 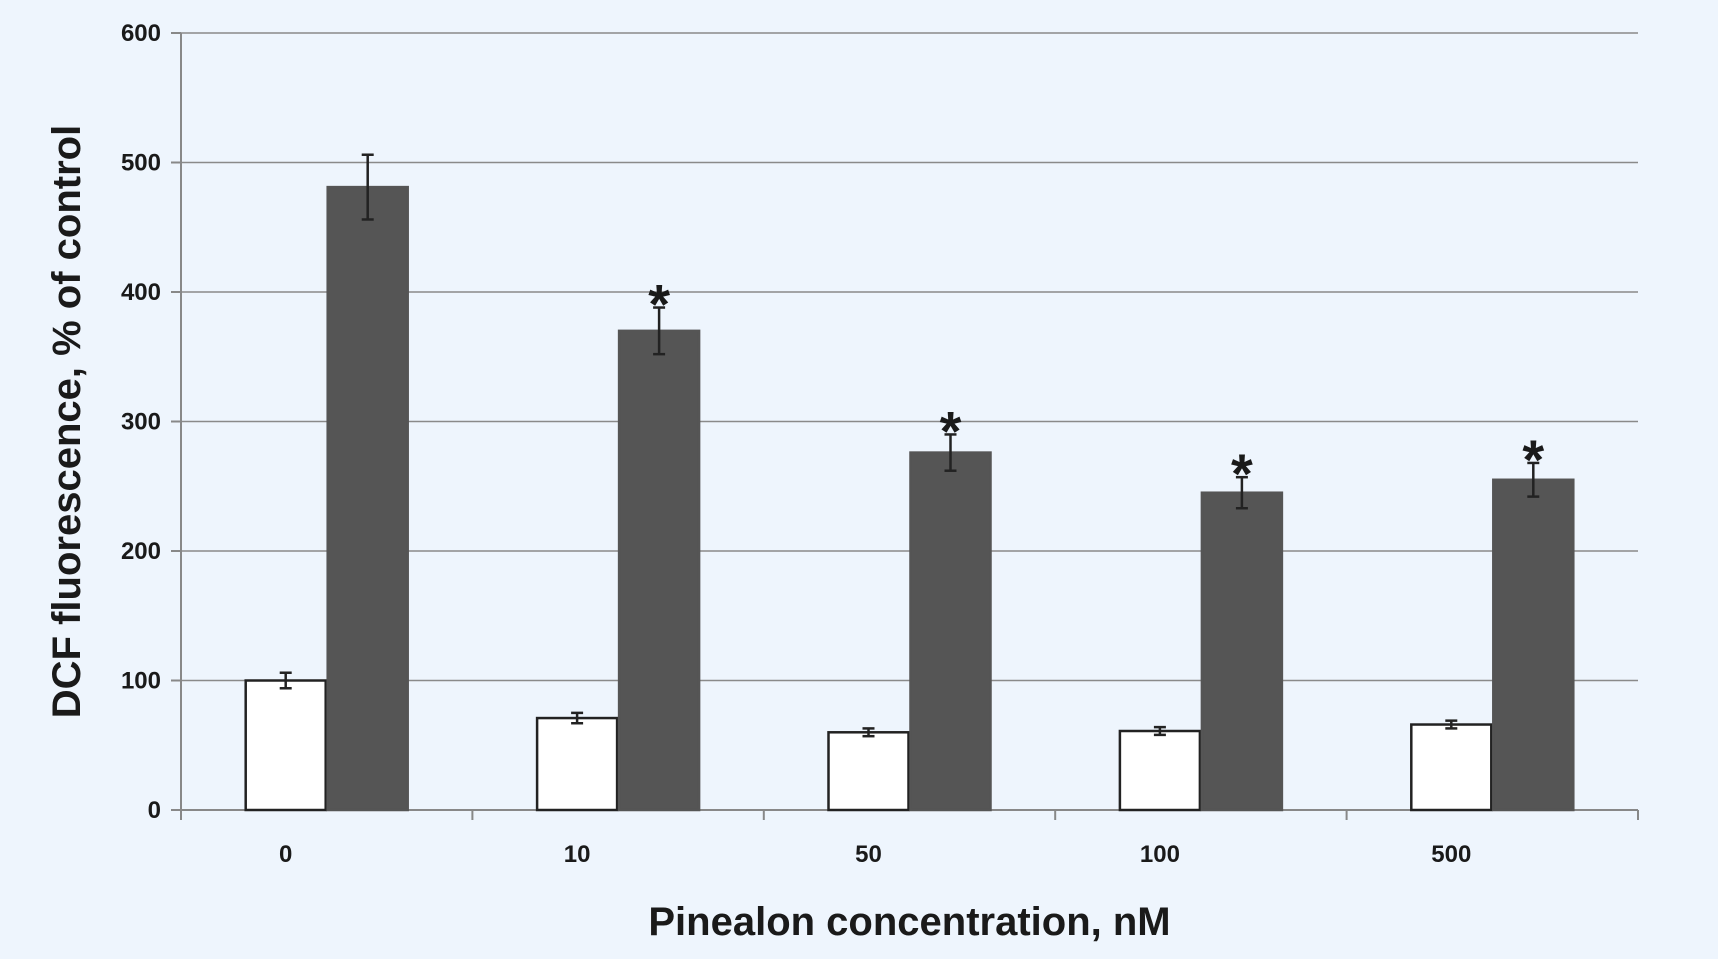 I want to click on x-tick-label: 50, so click(x=868, y=854).